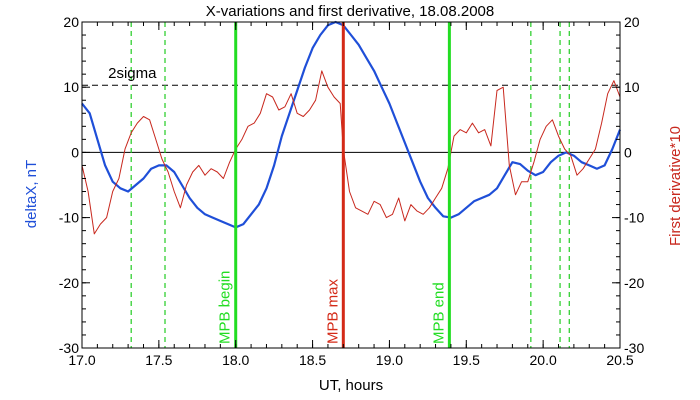  What do you see at coordinates (632, 22) in the screenshot?
I see `y-tick-label-right: 20` at bounding box center [632, 22].